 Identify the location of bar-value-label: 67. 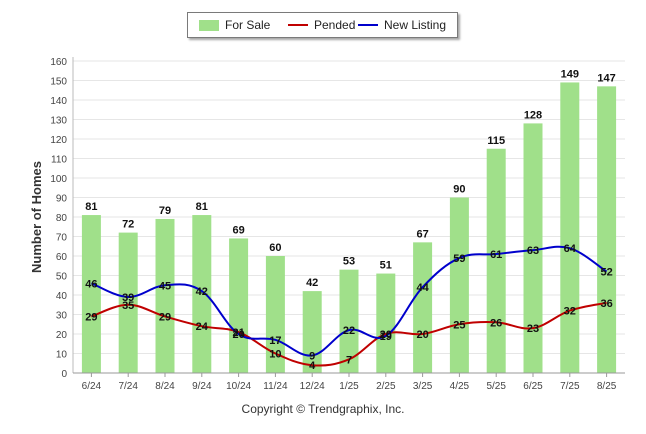
(422, 234).